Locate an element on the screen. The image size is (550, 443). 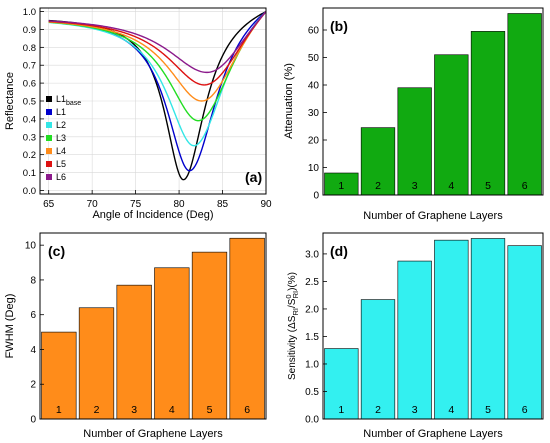
x-tick-label: 85 is located at coordinates (223, 204).